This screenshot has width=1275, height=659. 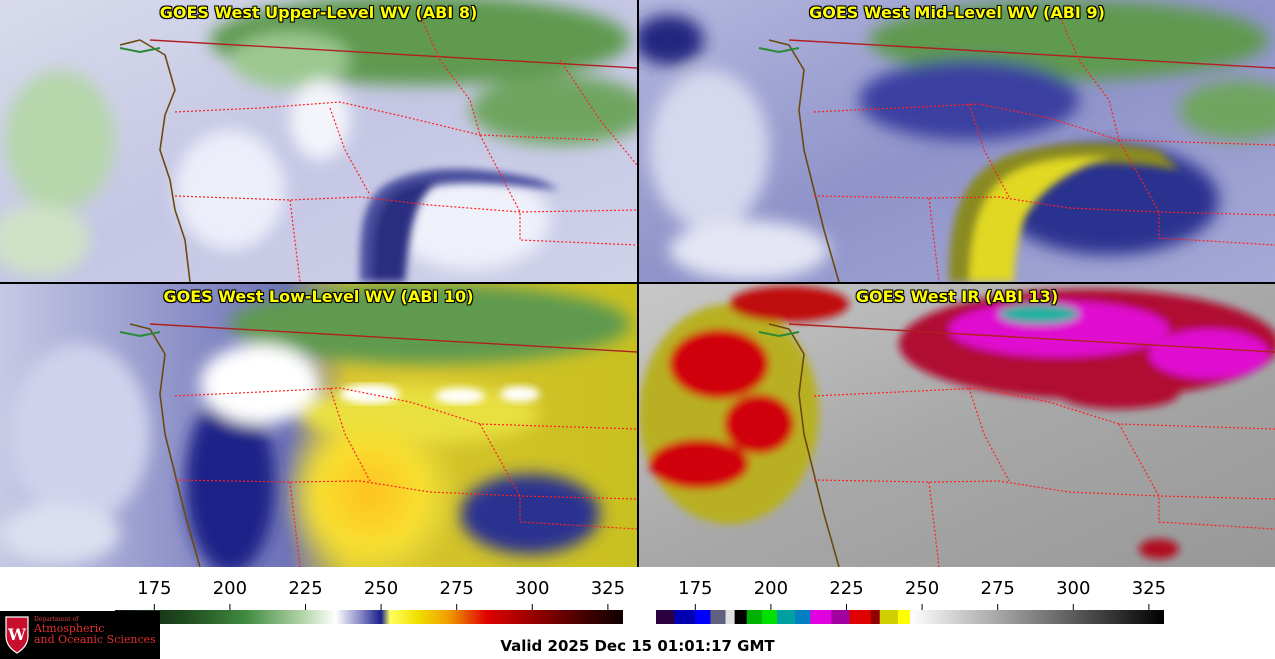 I want to click on uw-shield-icon: W, so click(x=17, y=635).